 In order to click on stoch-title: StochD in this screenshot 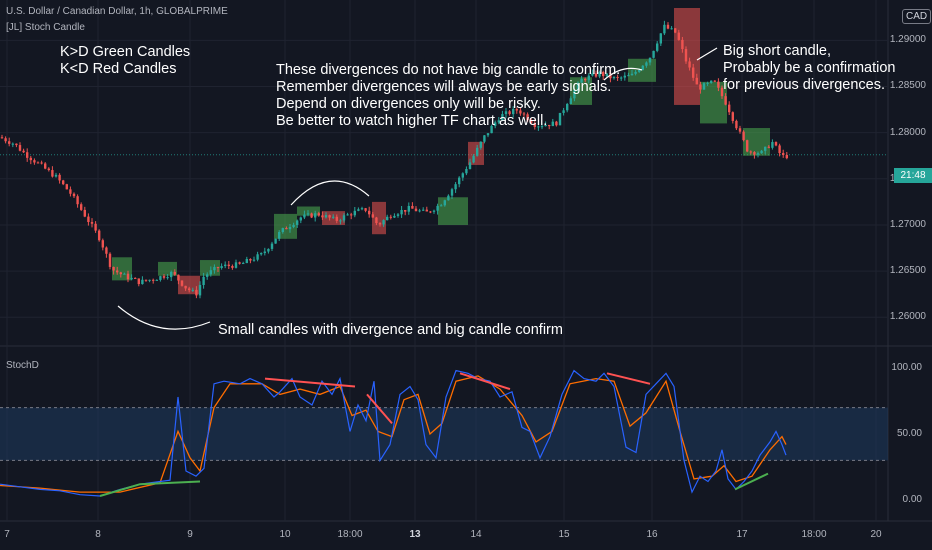, I will do `click(22, 365)`.